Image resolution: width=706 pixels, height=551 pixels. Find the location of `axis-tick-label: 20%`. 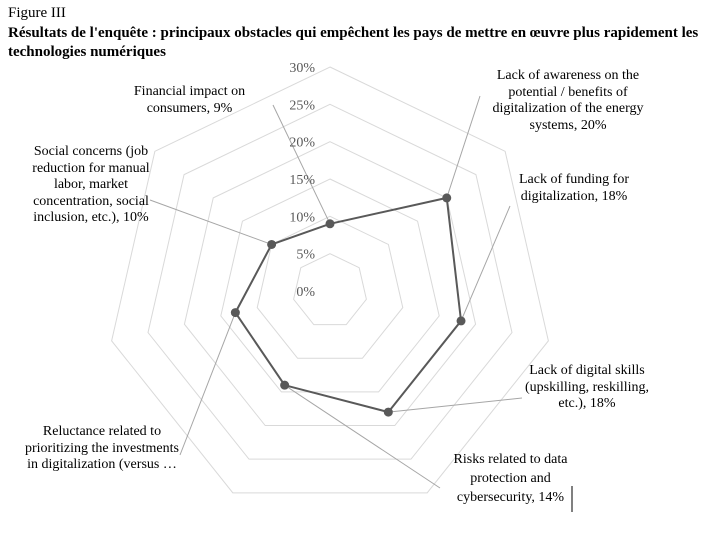

axis-tick-label: 20% is located at coordinates (302, 143).